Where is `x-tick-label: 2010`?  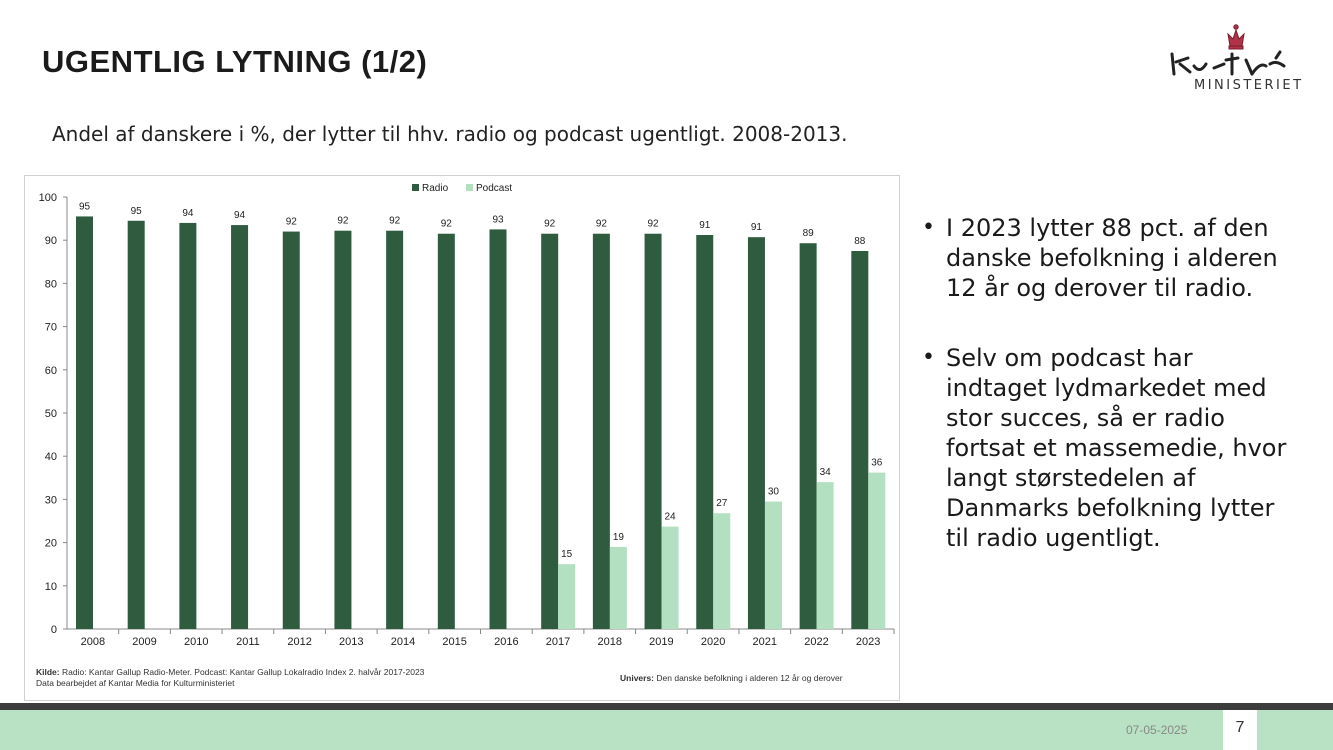
x-tick-label: 2010 is located at coordinates (196, 642).